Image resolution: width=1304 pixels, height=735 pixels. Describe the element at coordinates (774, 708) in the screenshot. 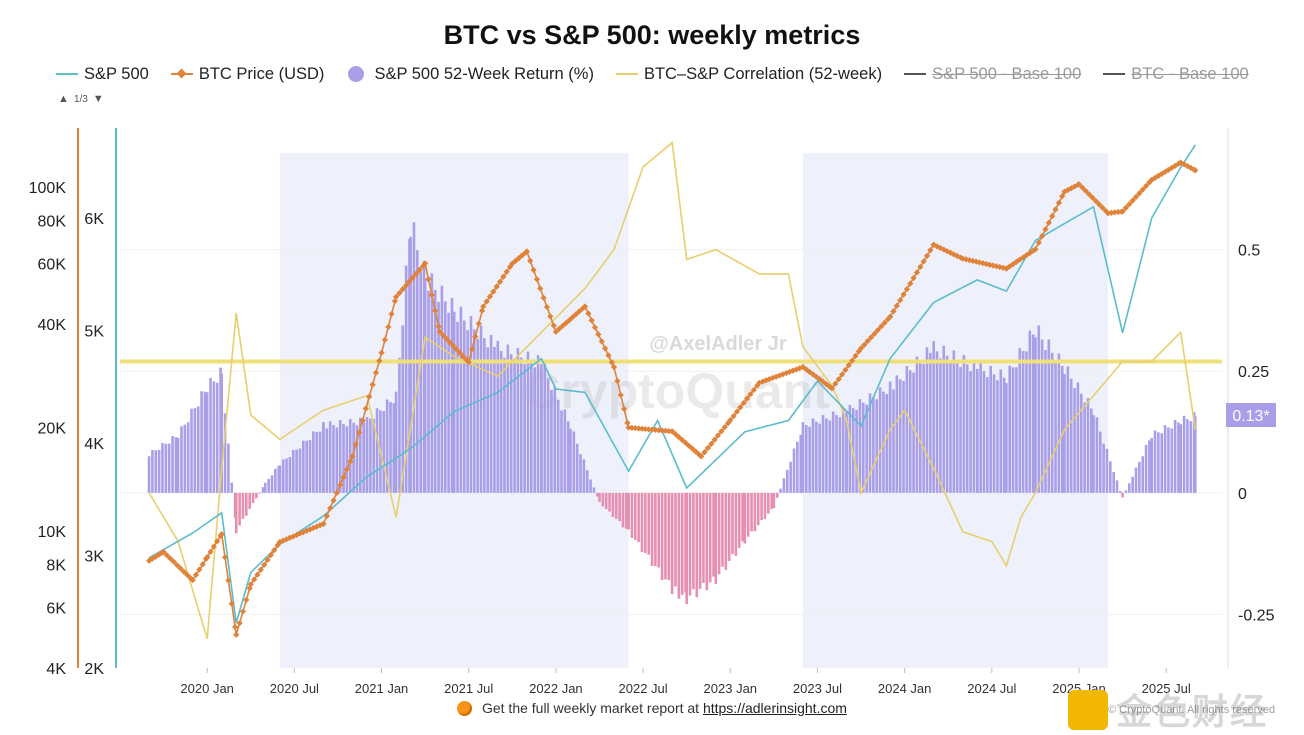

I see `footer-link: https://adlerinsight.com` at that location.